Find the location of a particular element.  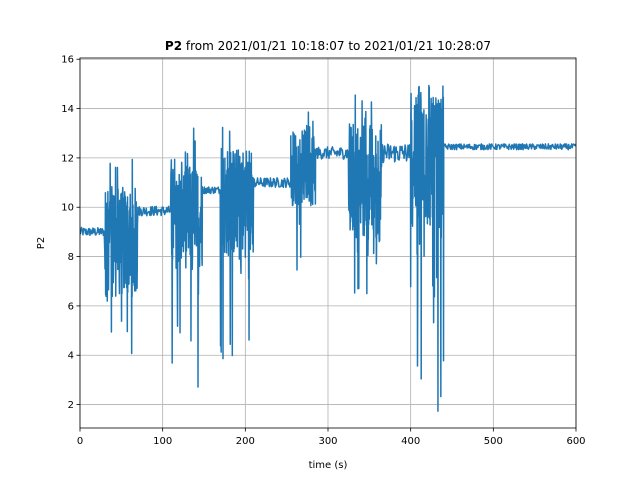

x-tick-label: 500 is located at coordinates (493, 441).